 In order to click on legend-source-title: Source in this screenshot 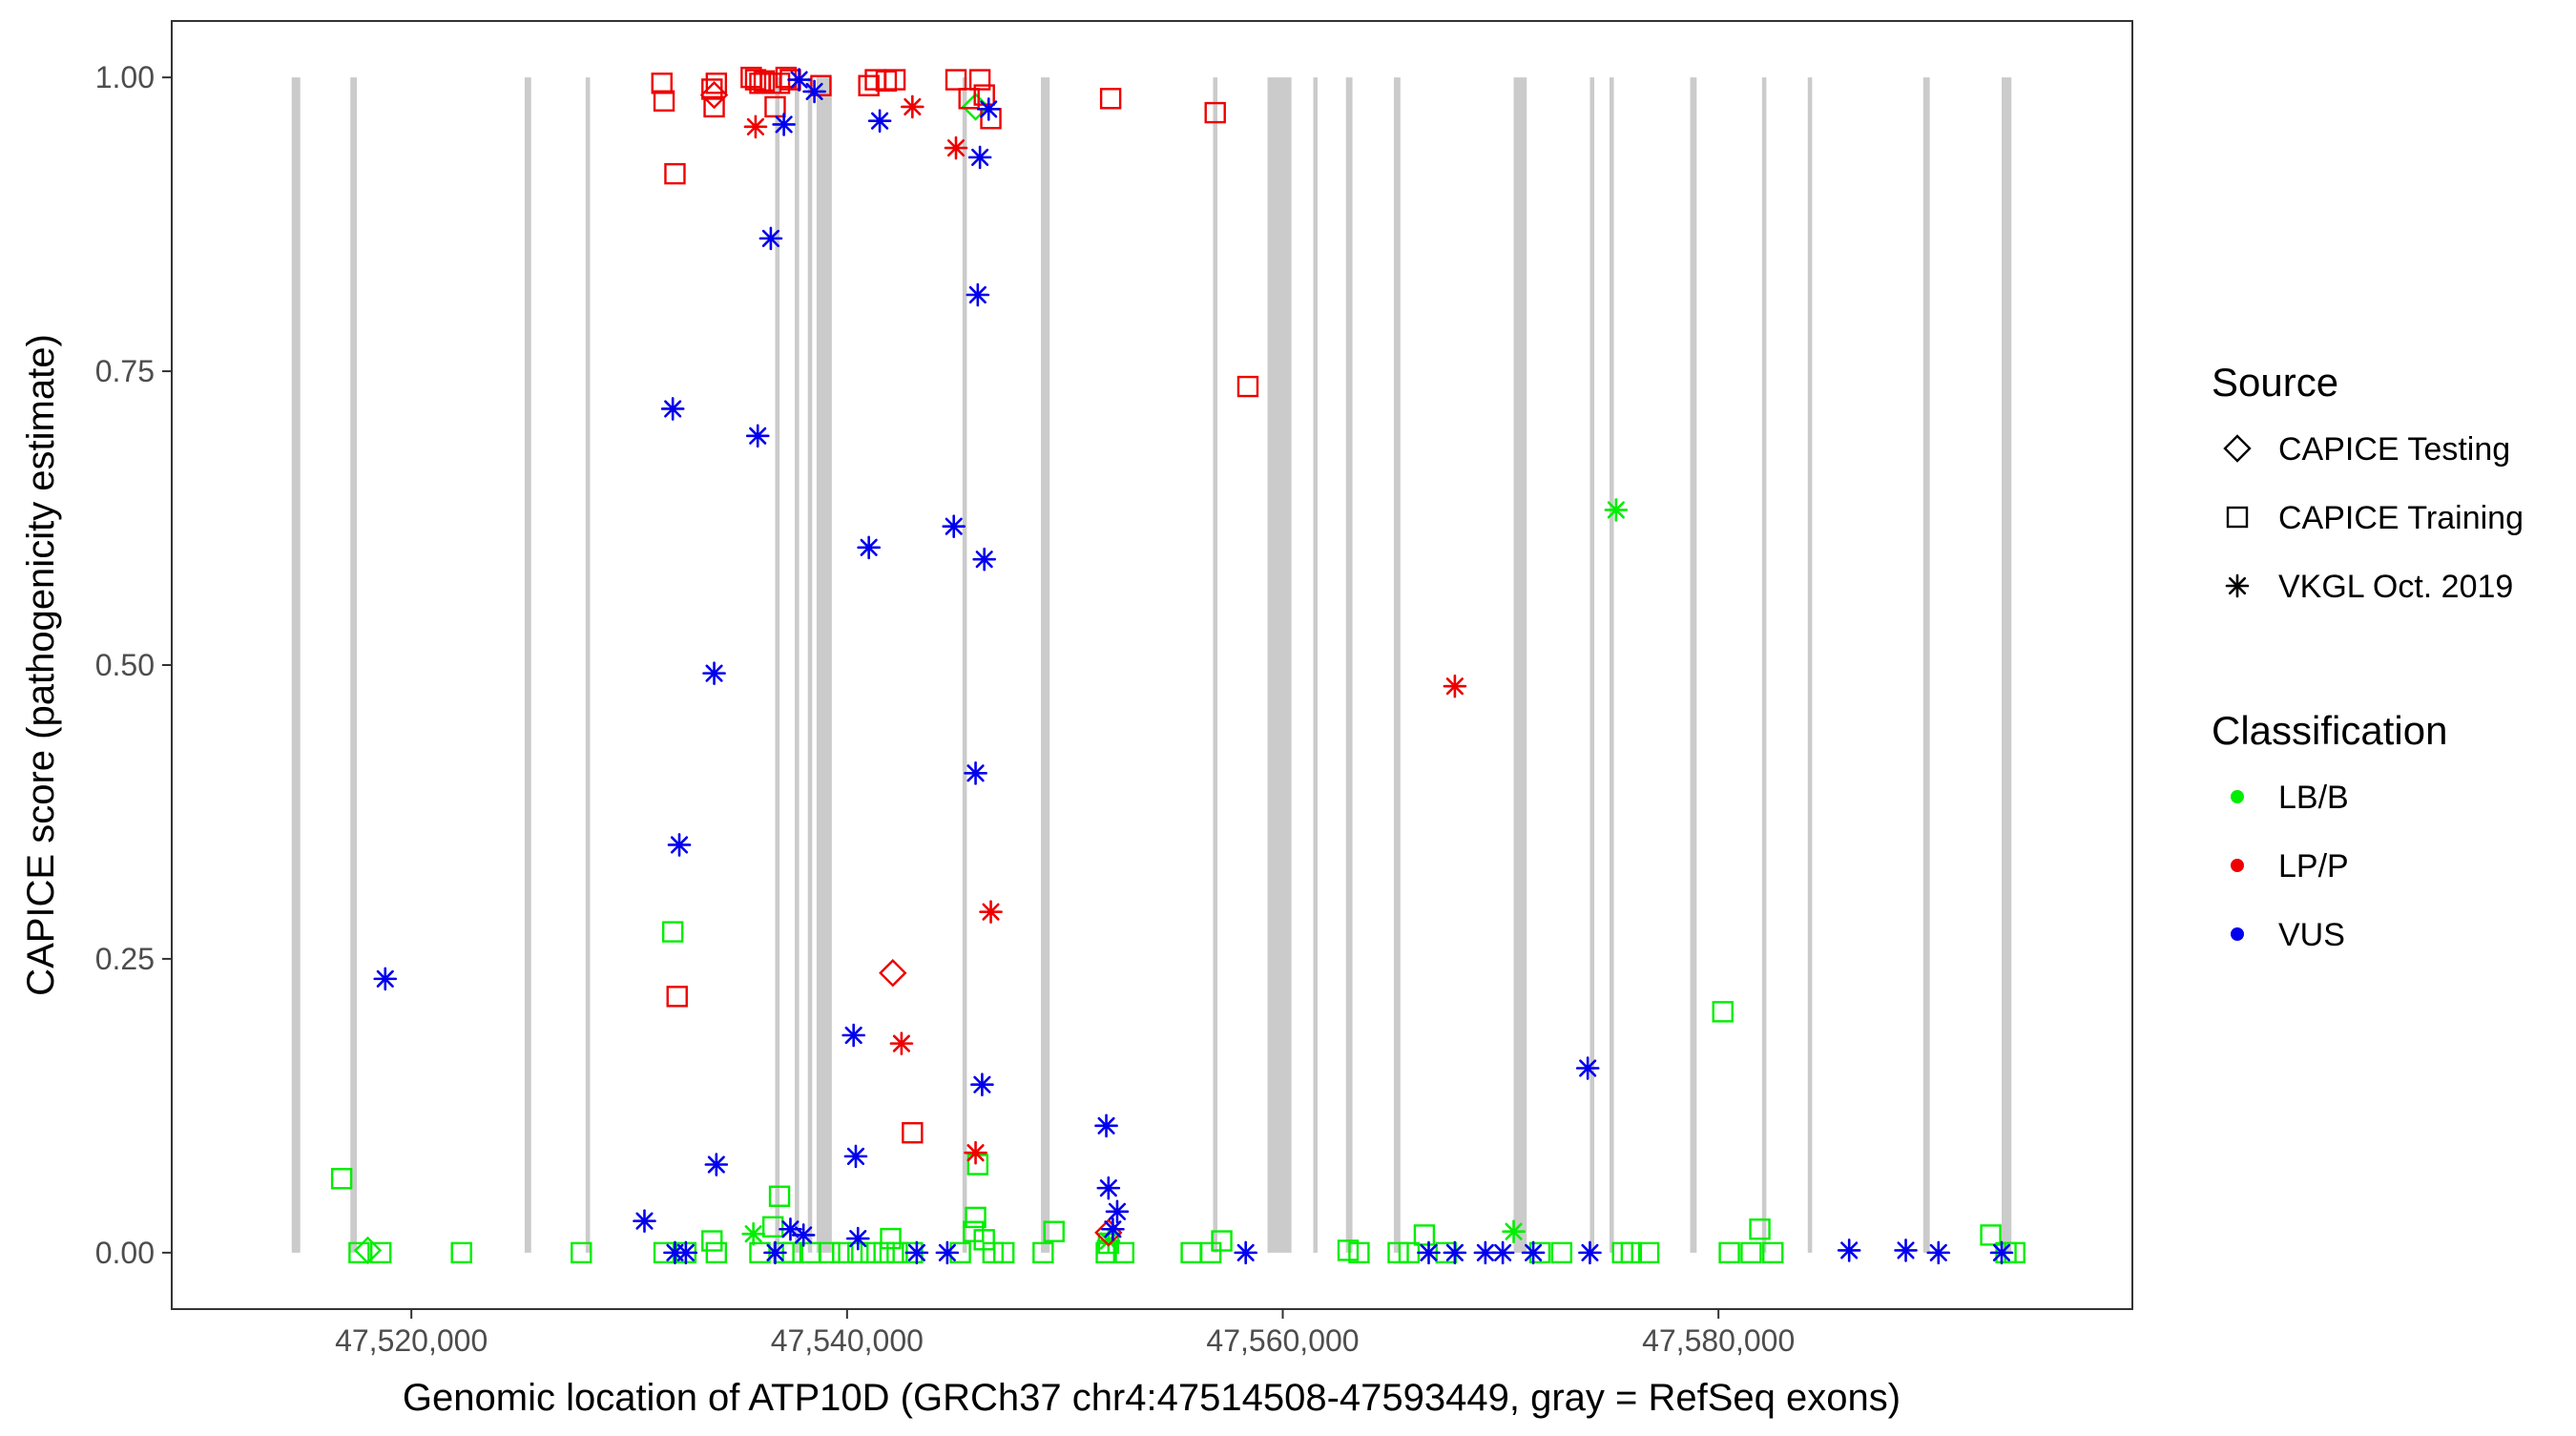, I will do `click(2275, 382)`.